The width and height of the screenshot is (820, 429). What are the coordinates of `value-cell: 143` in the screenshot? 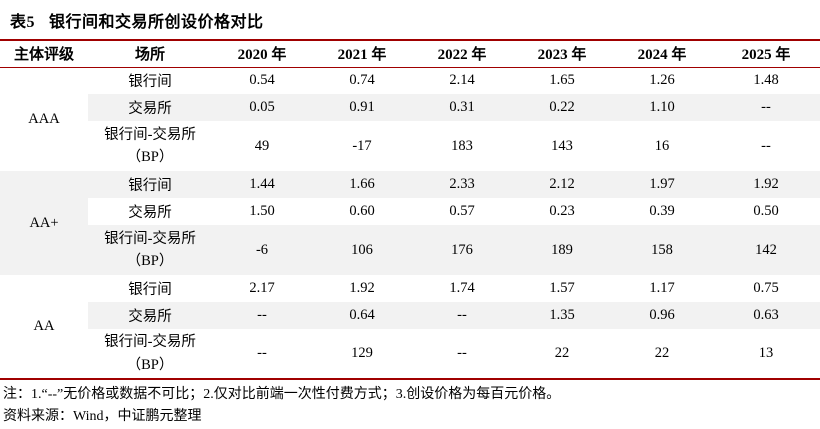 It's located at (562, 146).